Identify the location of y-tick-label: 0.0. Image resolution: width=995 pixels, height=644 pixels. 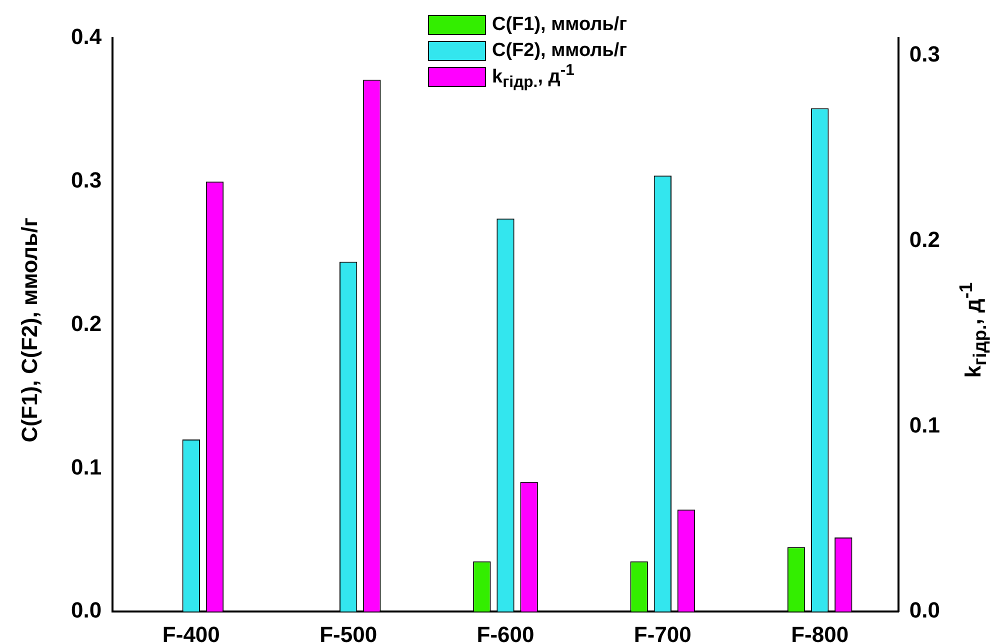
(86, 610).